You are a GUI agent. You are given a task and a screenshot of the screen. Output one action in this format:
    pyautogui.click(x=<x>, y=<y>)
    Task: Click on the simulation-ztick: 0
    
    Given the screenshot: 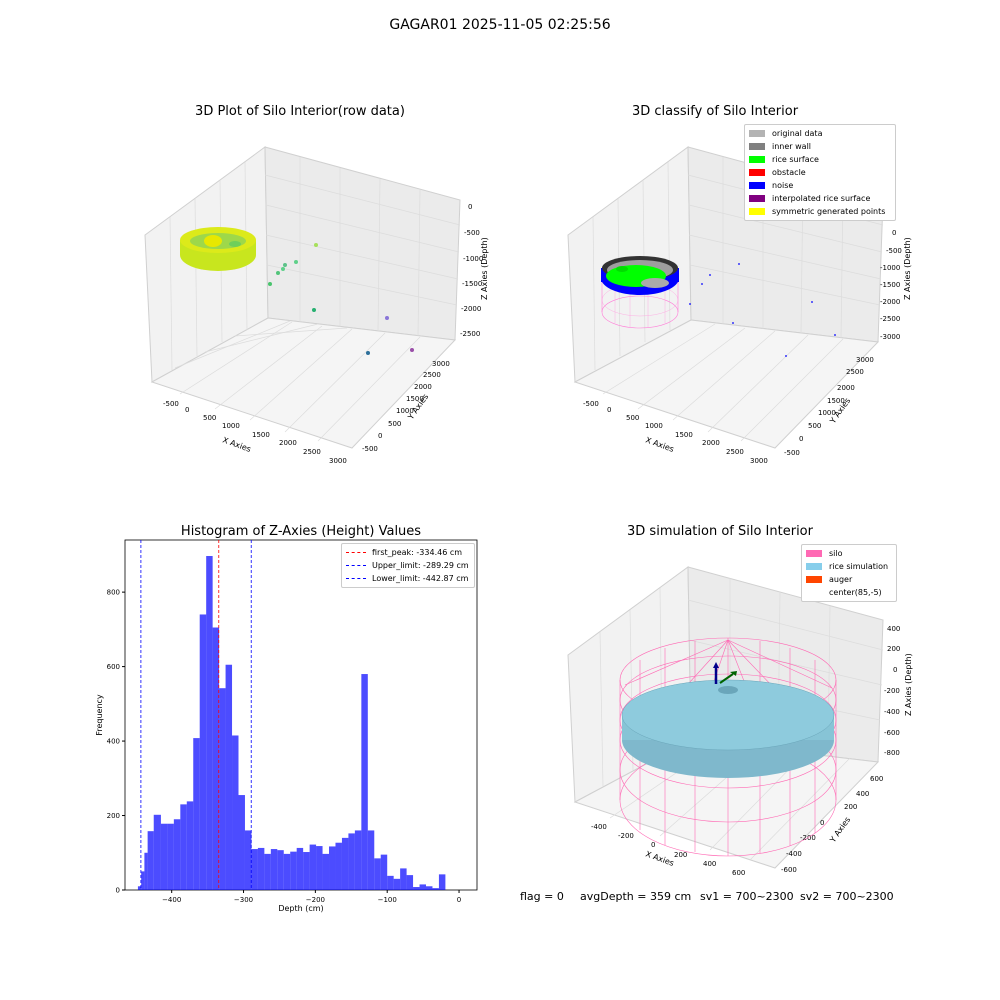 What is the action you would take?
    pyautogui.click(x=895, y=670)
    